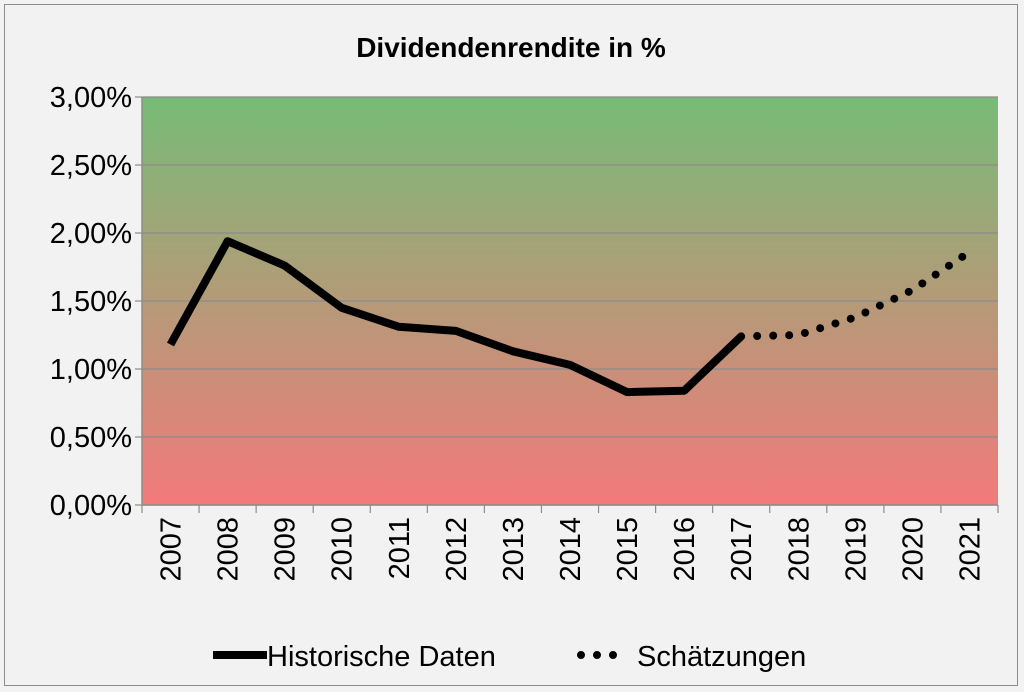 The width and height of the screenshot is (1024, 692). Describe the element at coordinates (628, 549) in the screenshot. I see `x-tick-label: 2015` at that location.